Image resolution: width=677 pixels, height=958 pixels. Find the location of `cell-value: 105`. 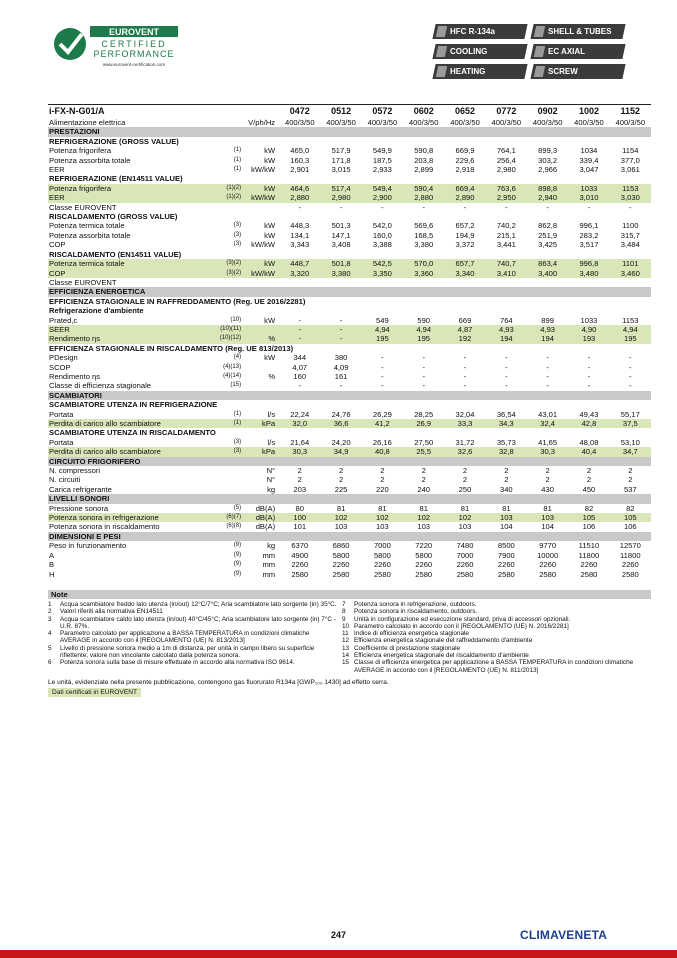

cell-value: 105 is located at coordinates (630, 518).